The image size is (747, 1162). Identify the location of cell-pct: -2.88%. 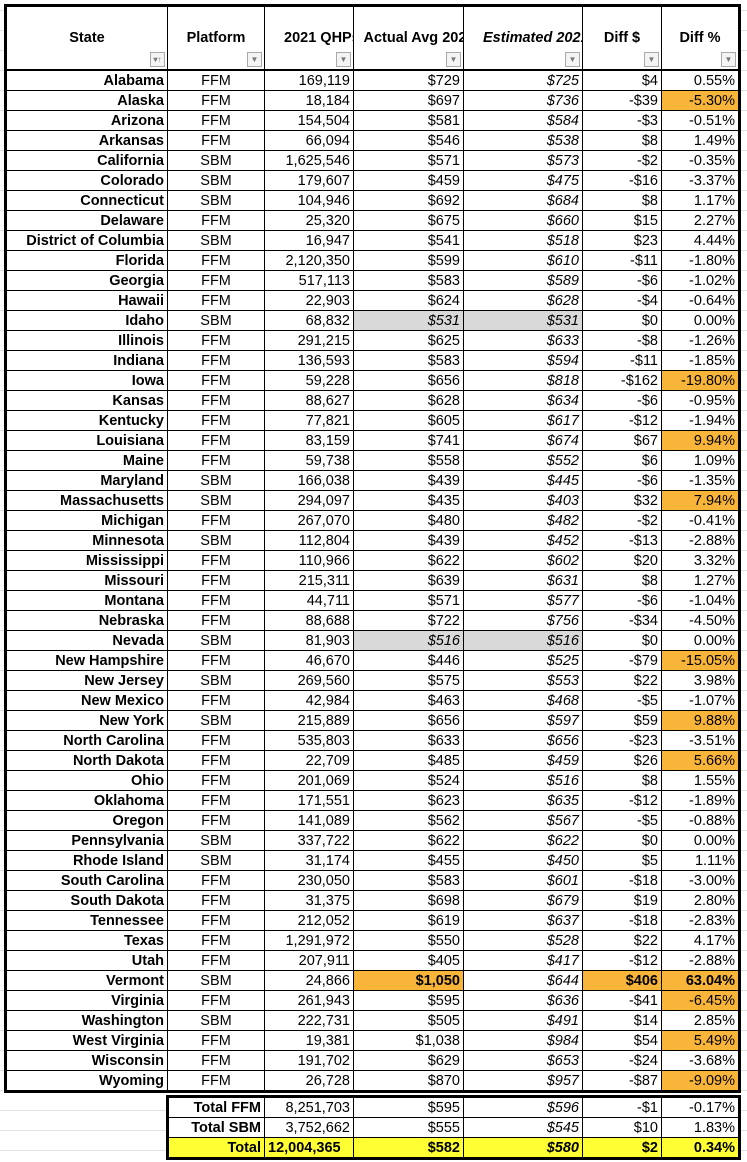
(700, 960).